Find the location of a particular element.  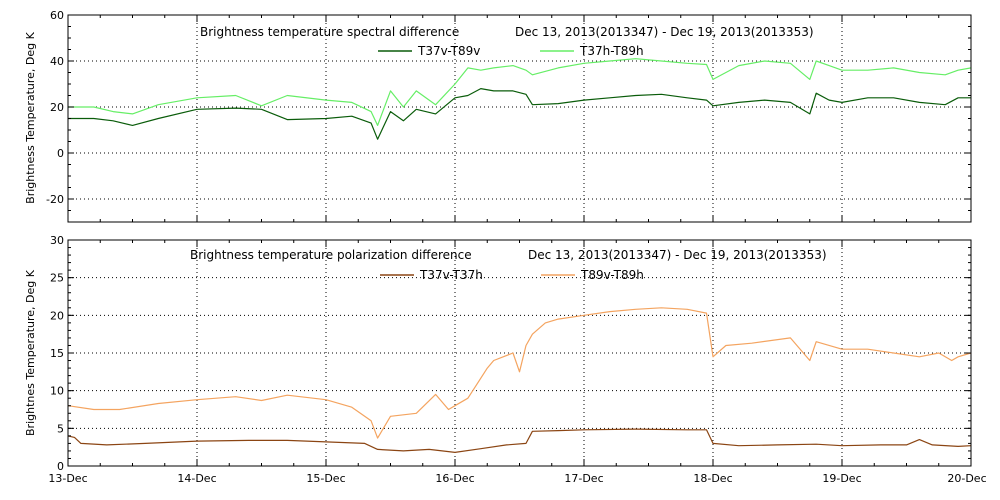

polarization-ytick-label: 0 is located at coordinates (60, 466).